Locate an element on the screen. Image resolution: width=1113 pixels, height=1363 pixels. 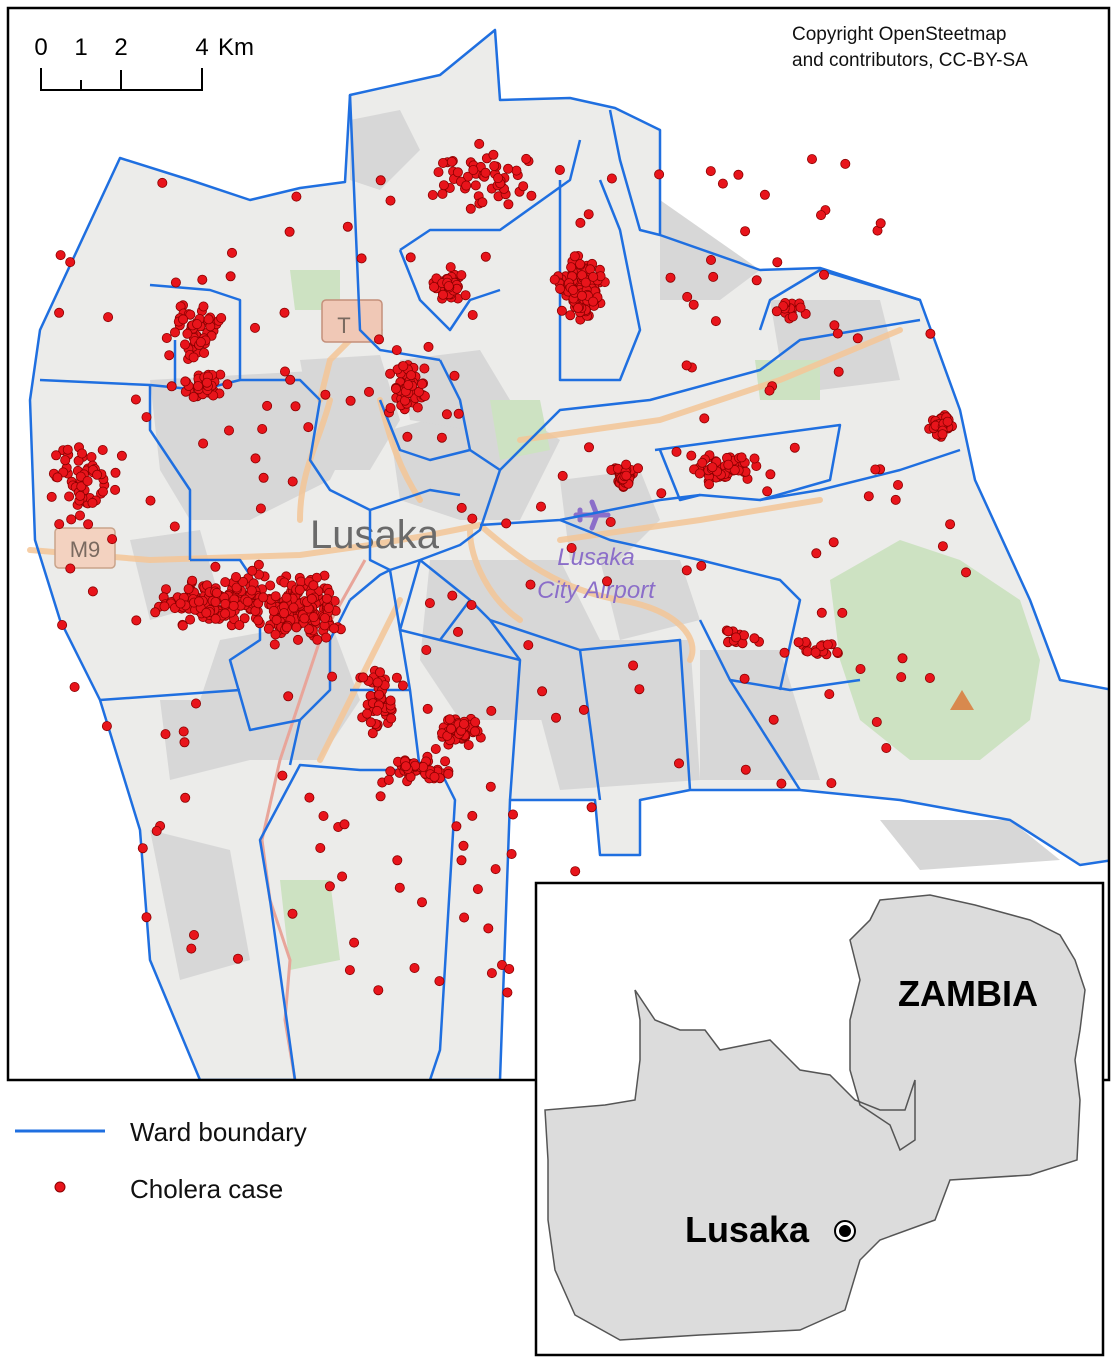
scale-tick-1: 1 is located at coordinates (80, 47).